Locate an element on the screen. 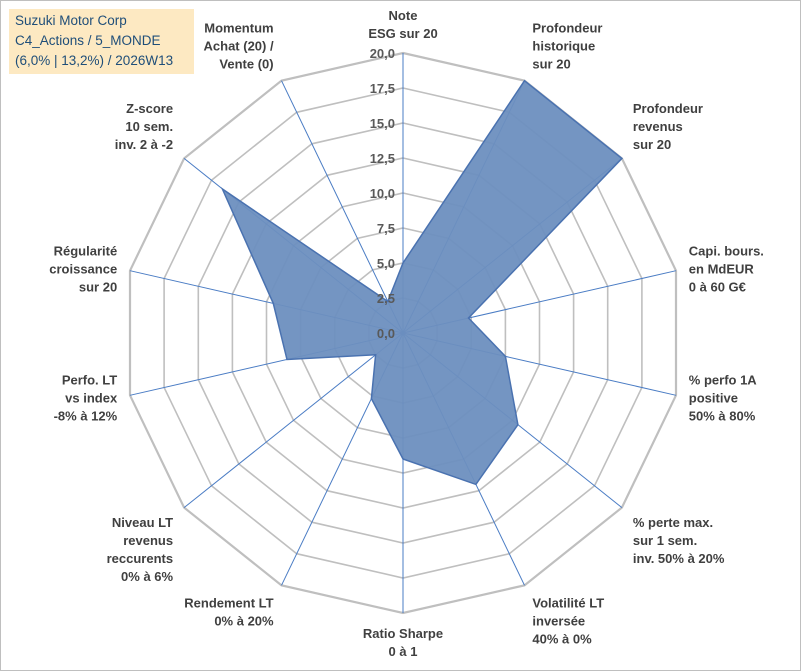 The width and height of the screenshot is (801, 671). tick-label: 7,5 is located at coordinates (386, 228).